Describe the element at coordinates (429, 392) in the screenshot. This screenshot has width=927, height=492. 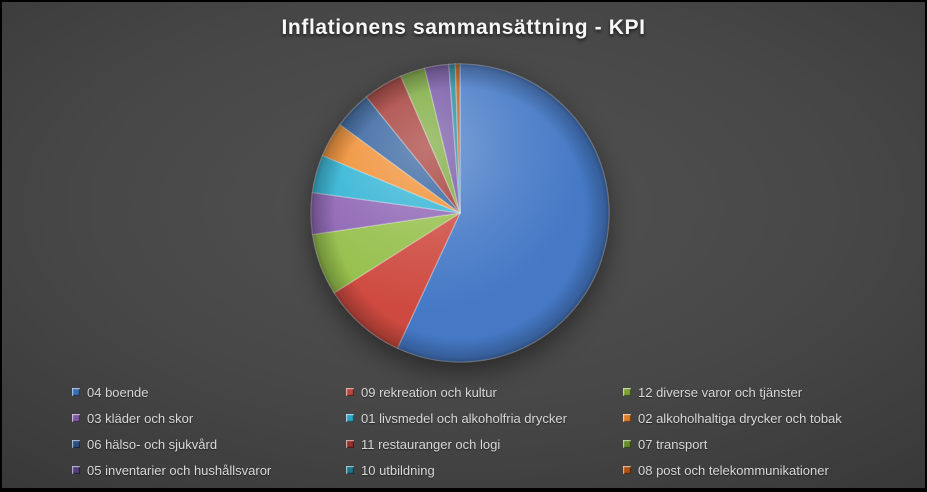
I see `legend-label: 09 rekreation och kultur` at that location.